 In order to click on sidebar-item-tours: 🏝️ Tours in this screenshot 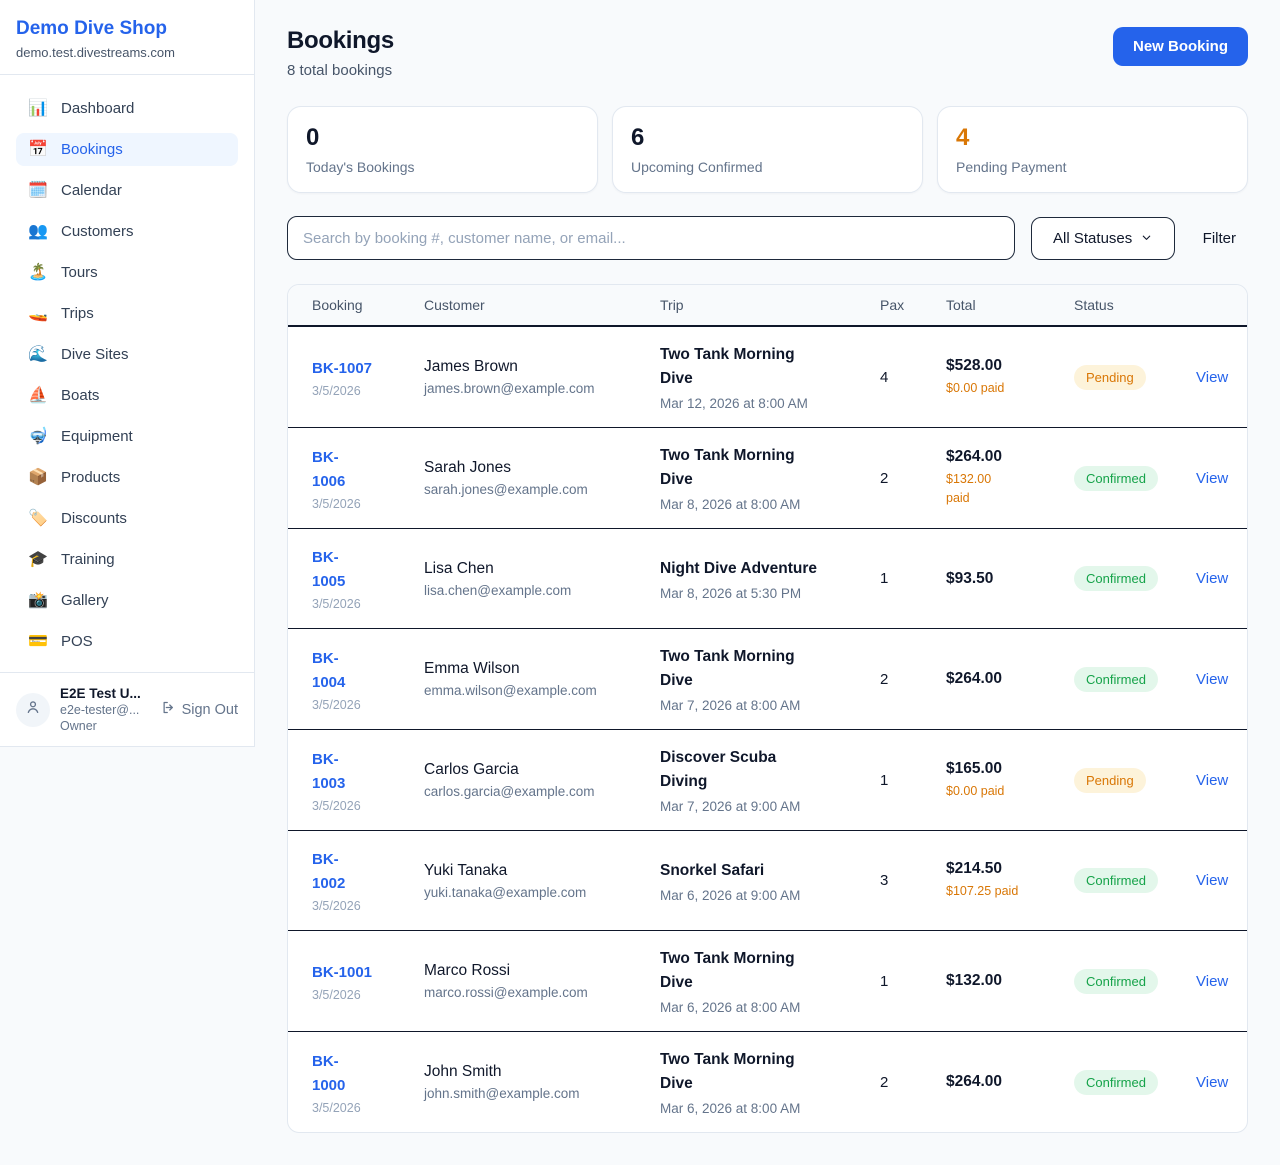, I will do `click(127, 272)`.